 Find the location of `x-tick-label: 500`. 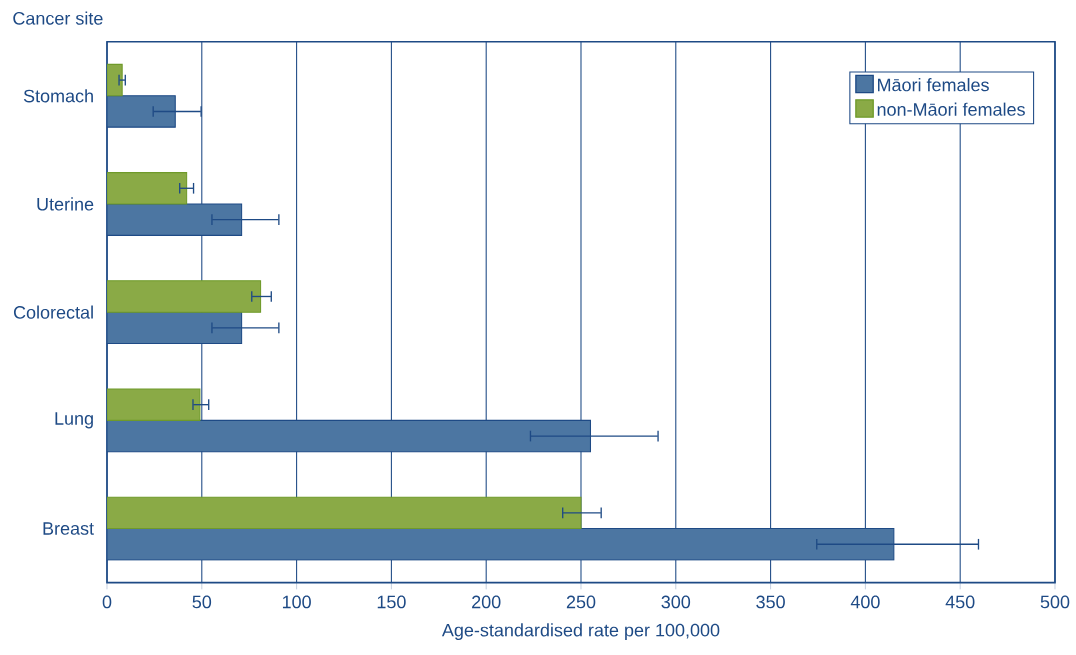

x-tick-label: 500 is located at coordinates (1055, 602).